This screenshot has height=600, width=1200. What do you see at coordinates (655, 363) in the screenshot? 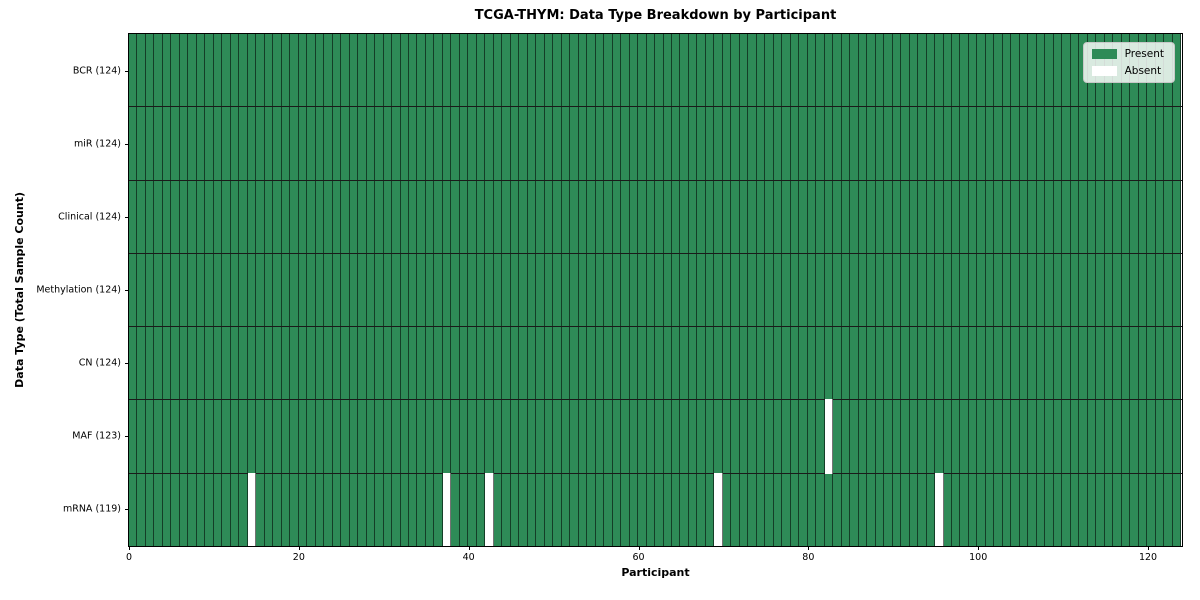
I see `heatmap-row-cn` at bounding box center [655, 363].